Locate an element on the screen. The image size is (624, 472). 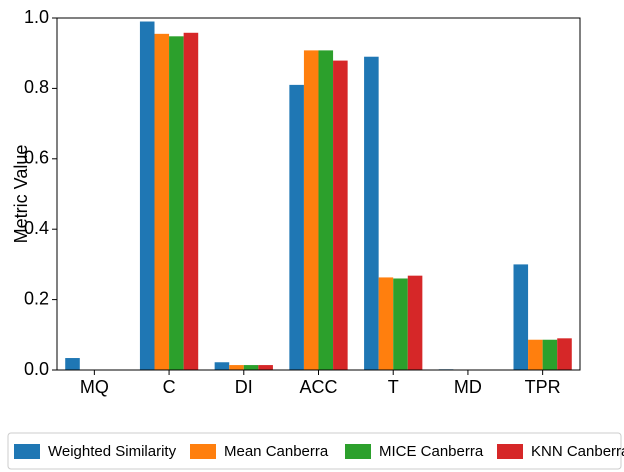
legend-label: Weighted Similarity is located at coordinates (112, 451).